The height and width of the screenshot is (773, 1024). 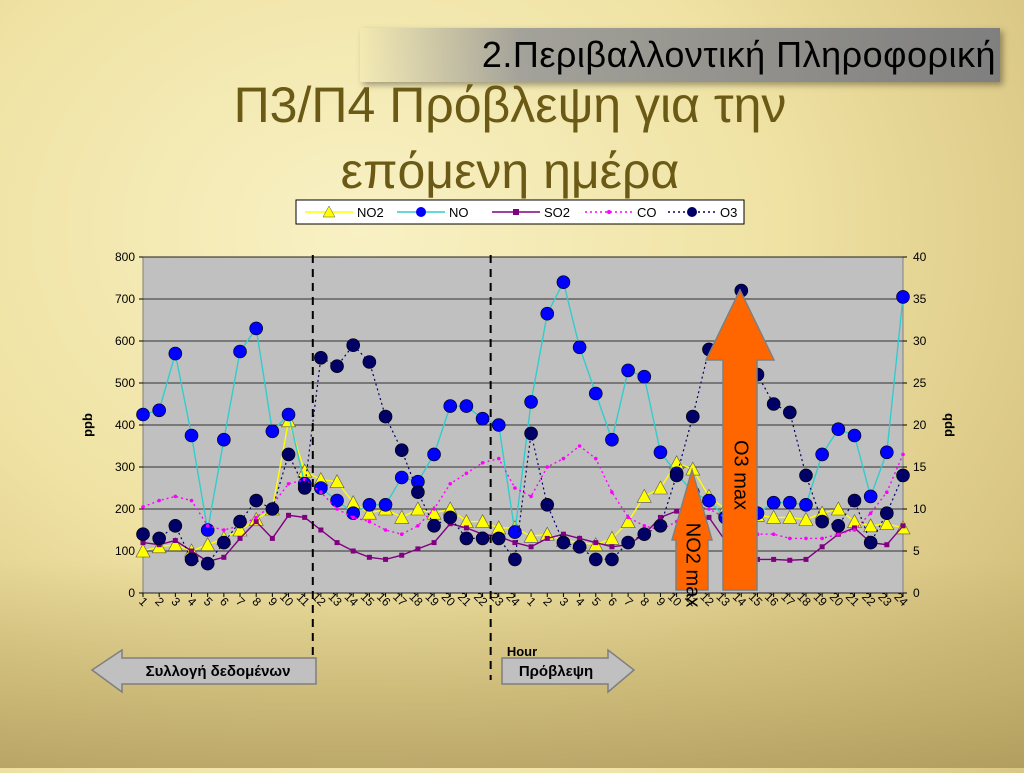 I want to click on title-line-1: Π3/Π4 Πρόβλεψη για την, so click(x=510, y=105).